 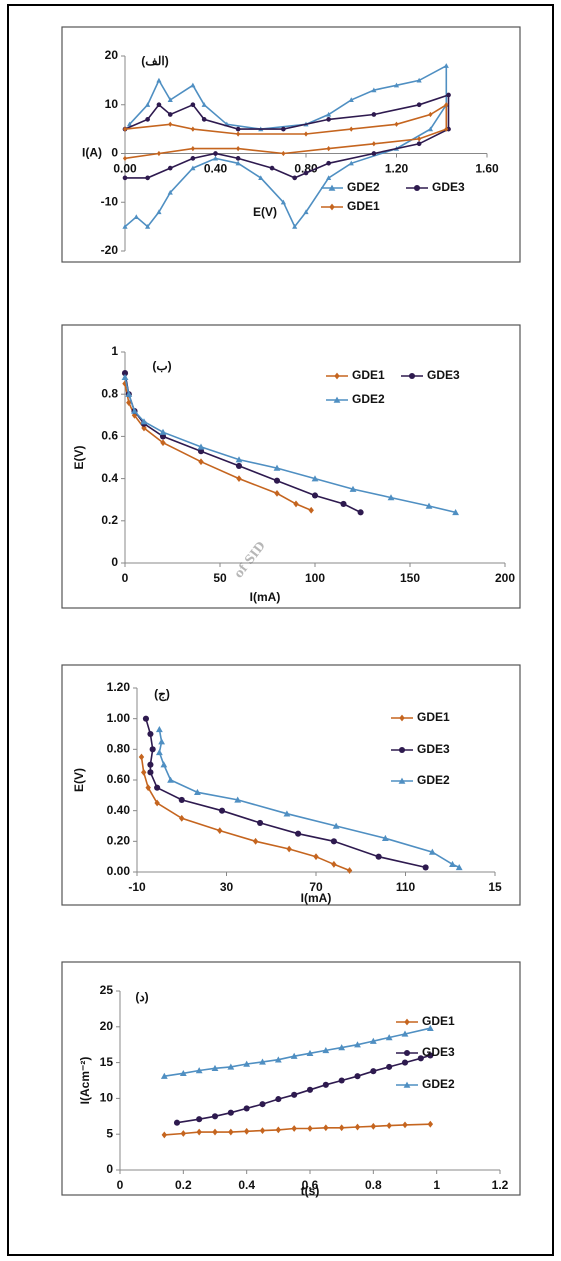 I want to click on x-tick-label: 200, so click(x=505, y=578).